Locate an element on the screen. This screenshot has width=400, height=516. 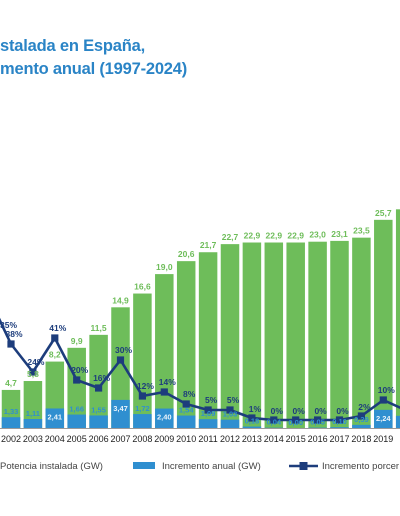
installed-bar-2006 is located at coordinates (98, 381).